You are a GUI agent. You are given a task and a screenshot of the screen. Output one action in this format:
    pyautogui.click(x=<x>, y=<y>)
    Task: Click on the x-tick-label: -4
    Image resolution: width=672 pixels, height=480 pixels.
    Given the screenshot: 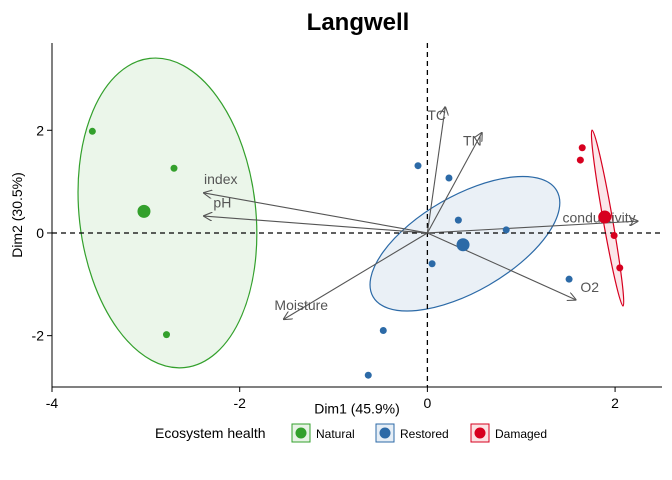 What is the action you would take?
    pyautogui.click(x=52, y=403)
    